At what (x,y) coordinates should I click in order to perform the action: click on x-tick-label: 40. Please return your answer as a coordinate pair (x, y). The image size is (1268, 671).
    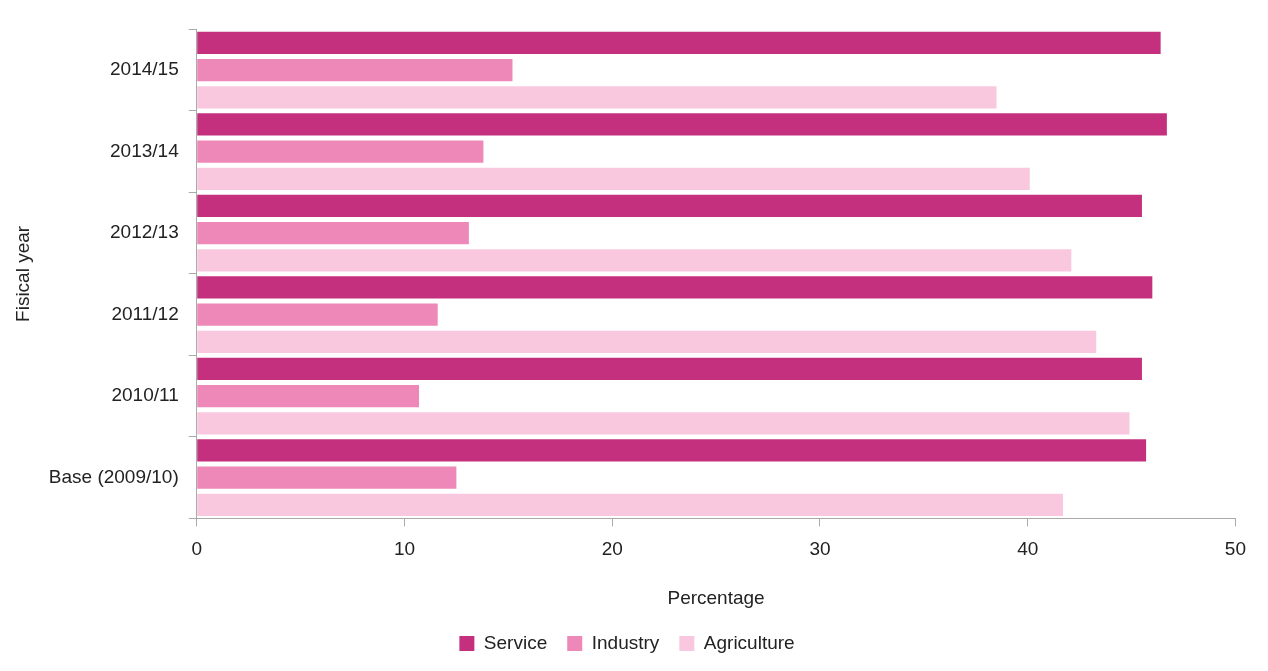
    Looking at the image, I should click on (1028, 549).